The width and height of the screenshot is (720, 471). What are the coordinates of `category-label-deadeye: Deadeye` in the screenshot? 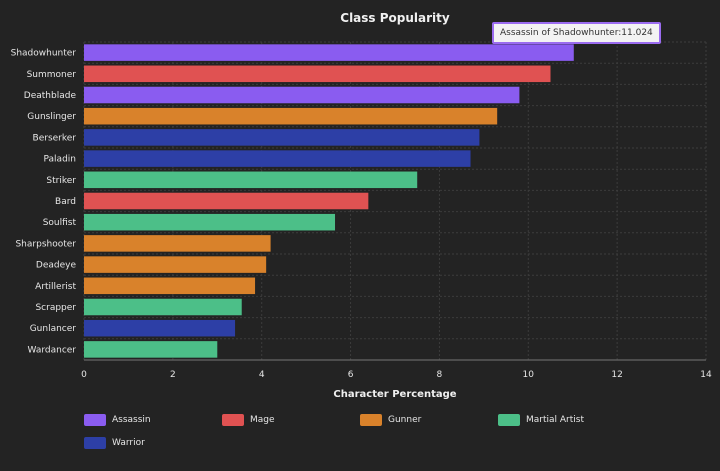 It's located at (56, 266).